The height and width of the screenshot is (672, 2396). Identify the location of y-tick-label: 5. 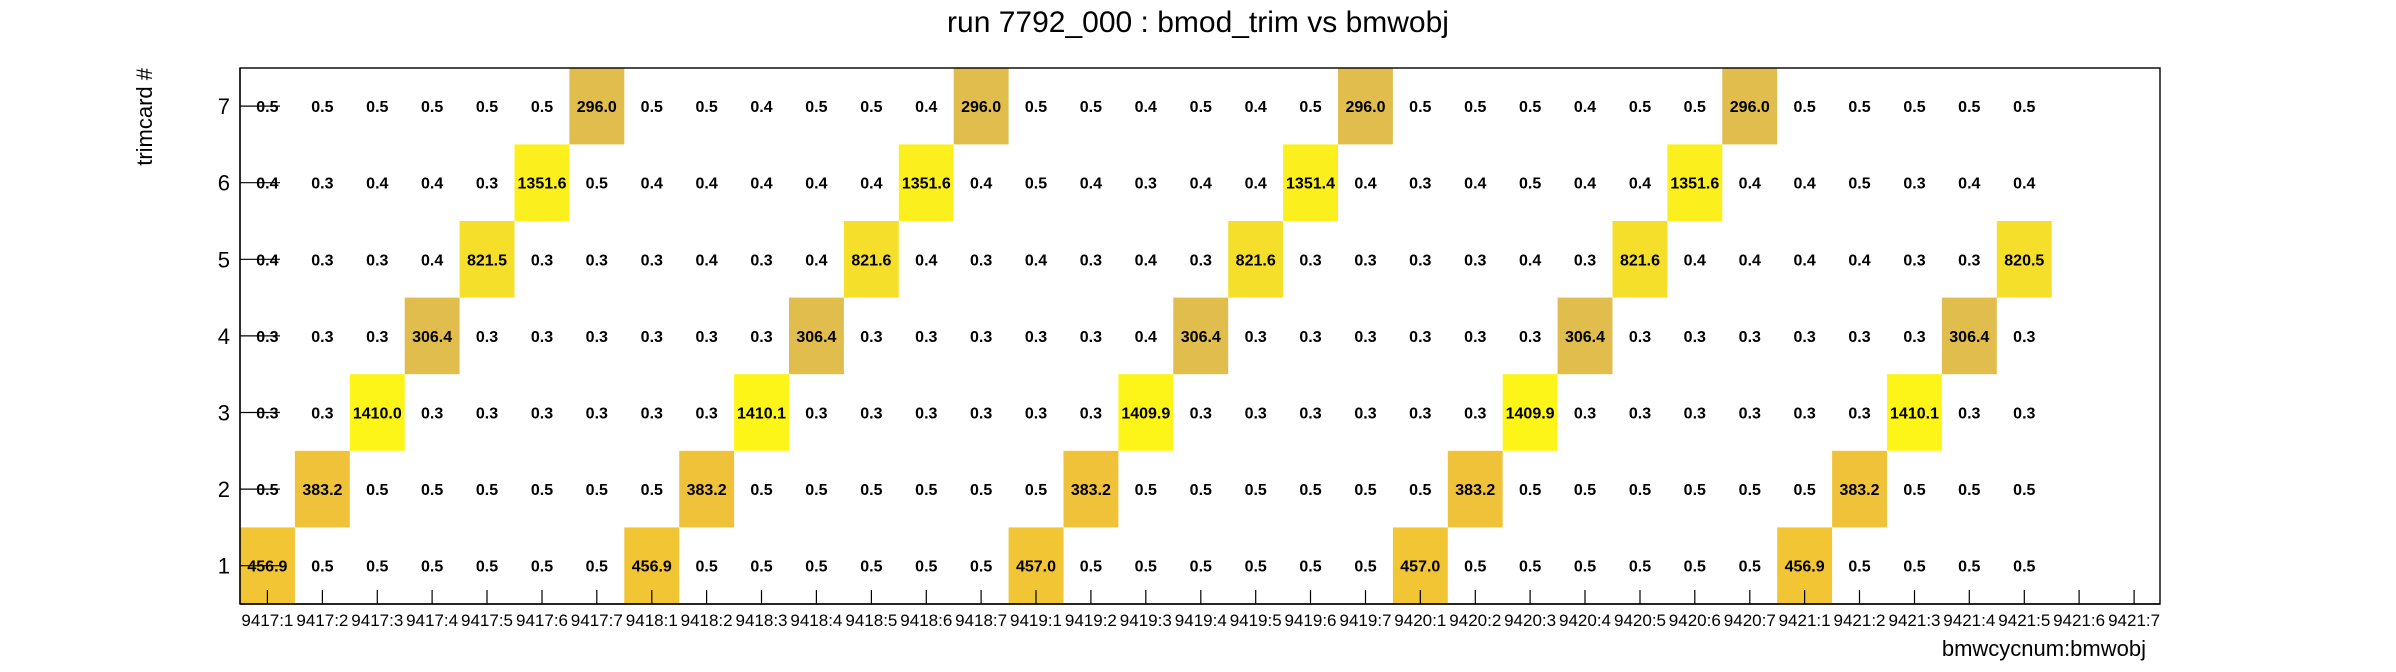
(224, 259).